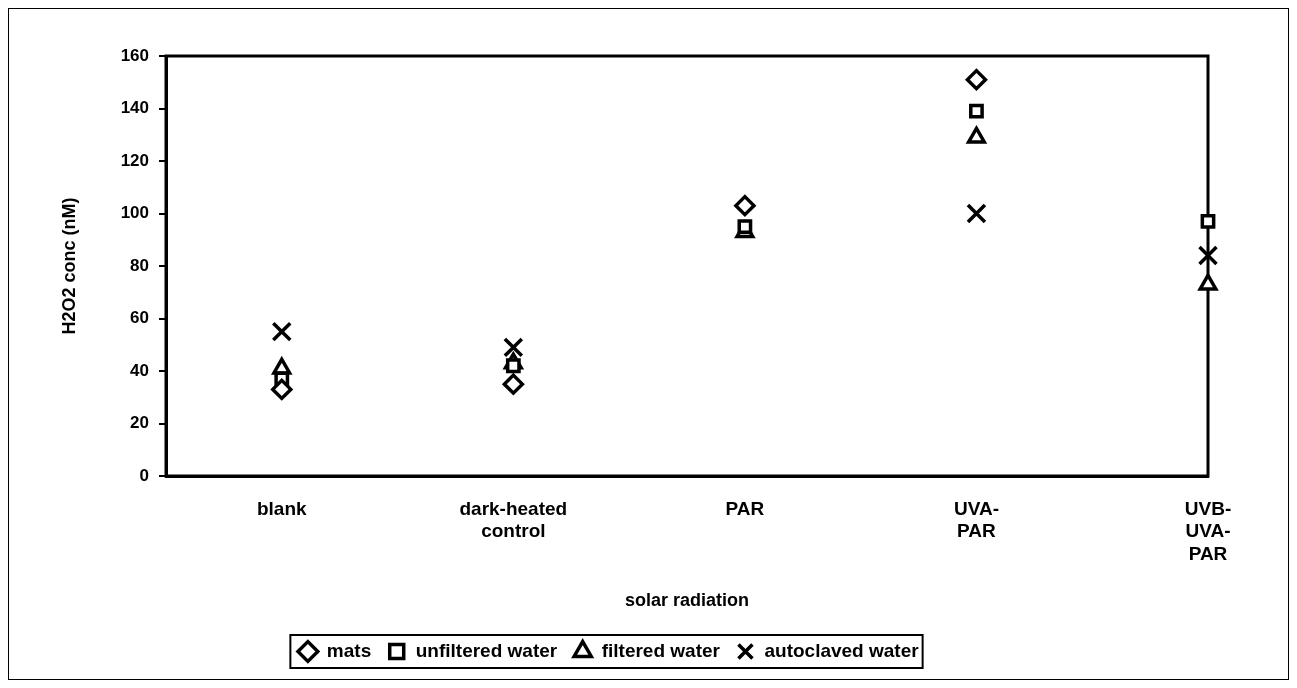 The width and height of the screenshot is (1297, 688). What do you see at coordinates (842, 650) in the screenshot?
I see `legend-label: autoclaved water` at bounding box center [842, 650].